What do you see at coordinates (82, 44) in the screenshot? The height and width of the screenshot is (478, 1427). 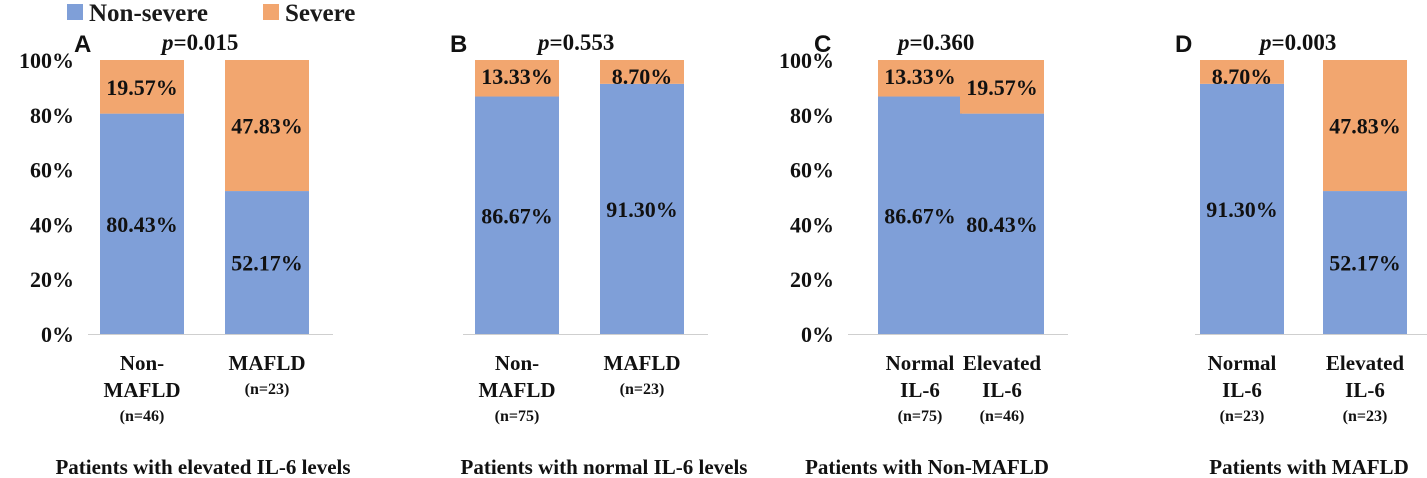 I see `panel-letter: A` at bounding box center [82, 44].